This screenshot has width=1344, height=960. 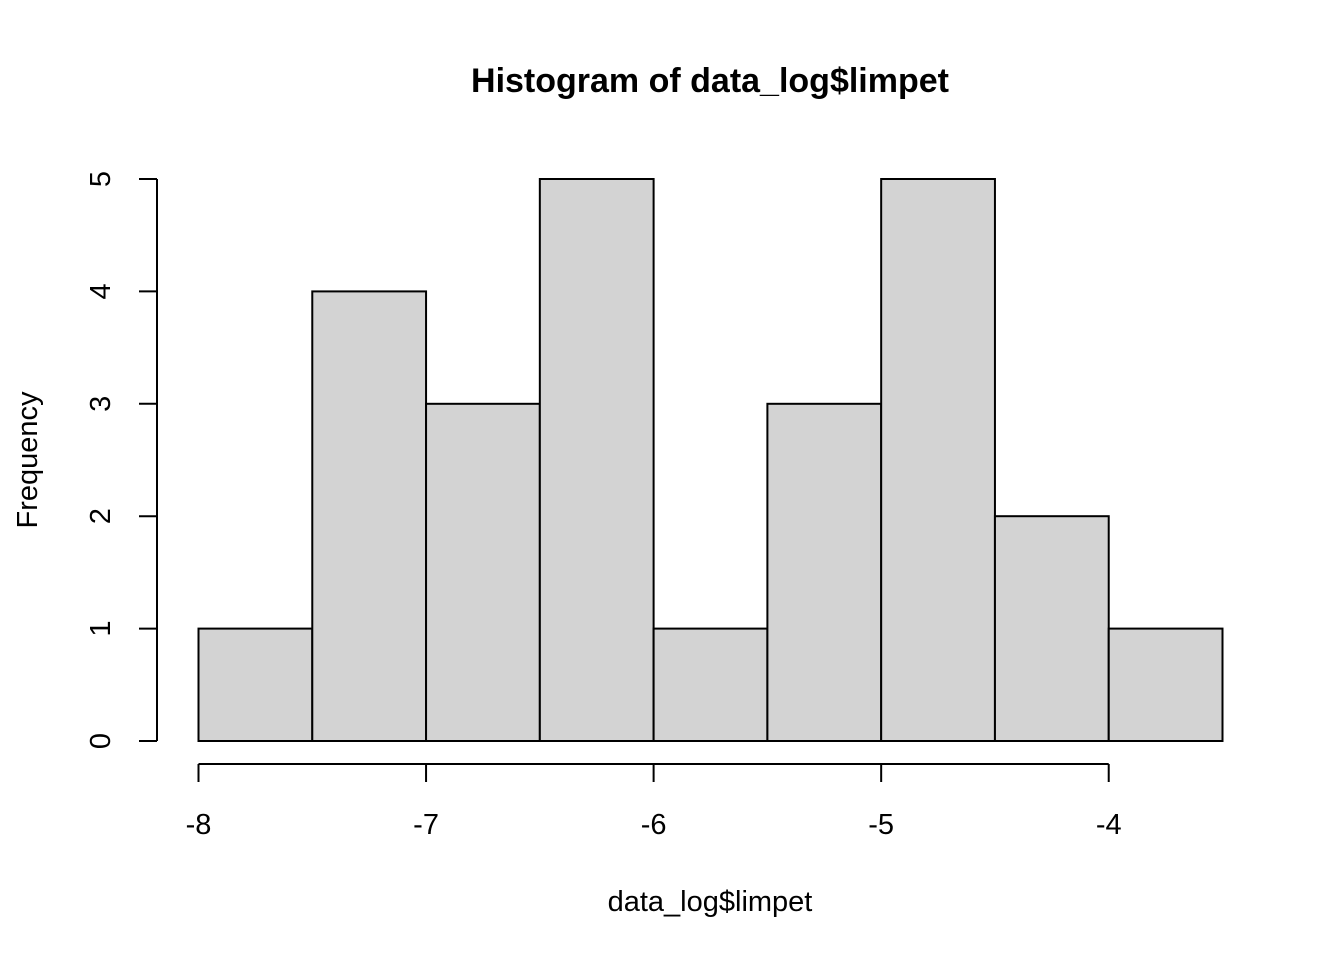 I want to click on y-tick-label: 0, so click(x=101, y=741).